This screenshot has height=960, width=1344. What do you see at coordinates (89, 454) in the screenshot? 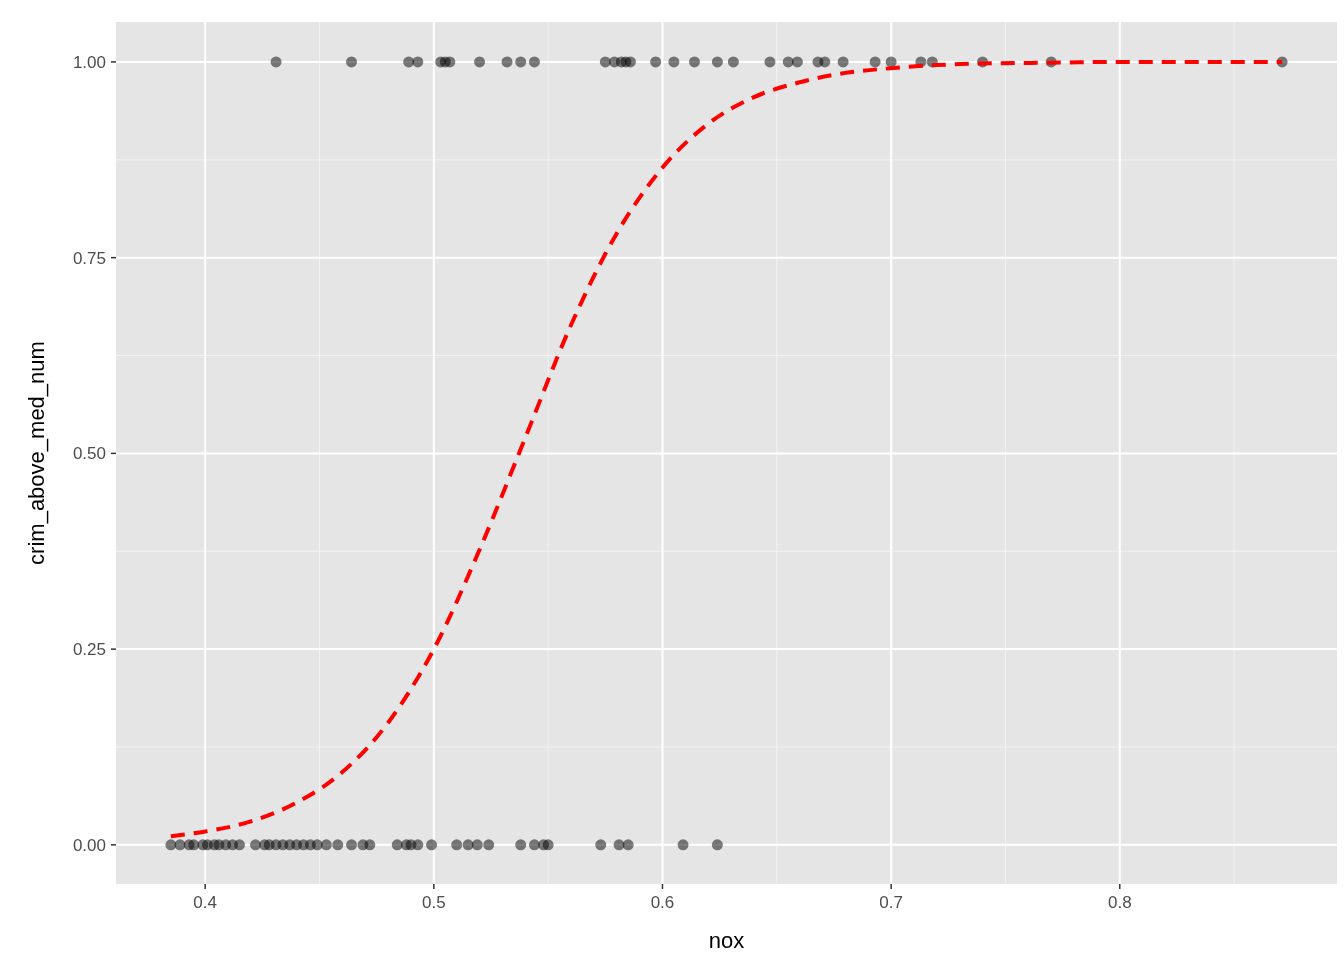
I see `y-tick-label: 0.50` at bounding box center [89, 454].